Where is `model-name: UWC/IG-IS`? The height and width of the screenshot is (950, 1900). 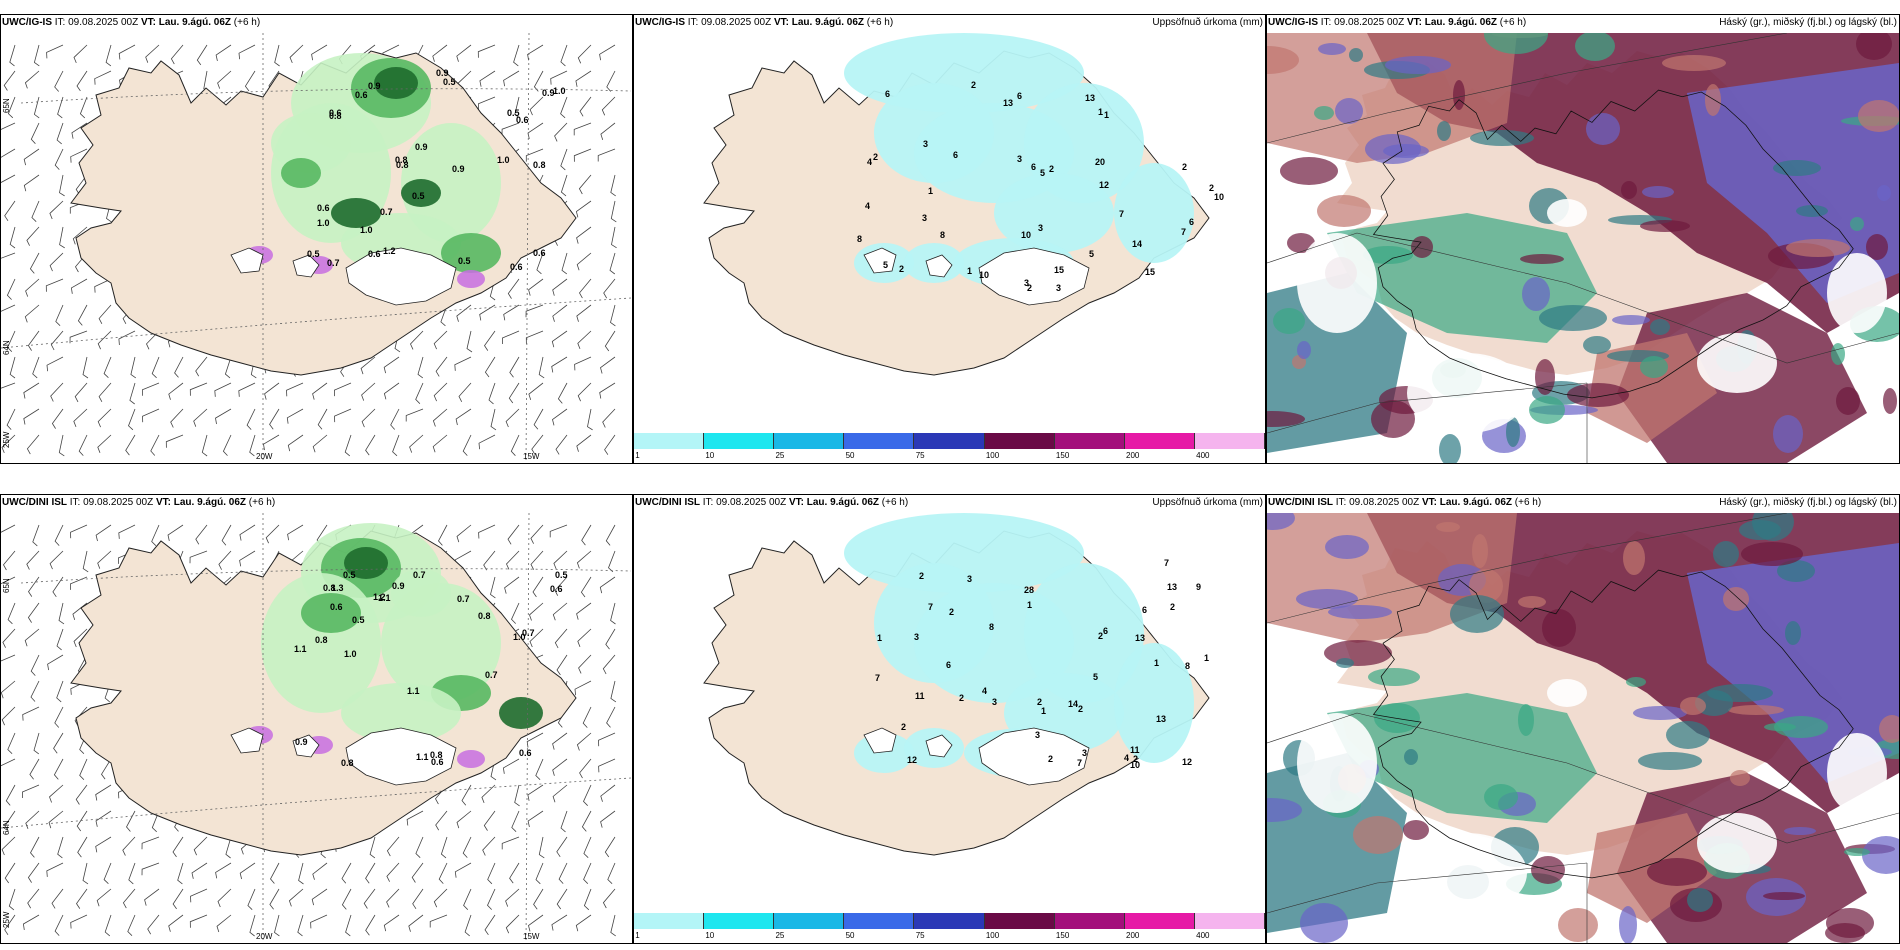
model-name: UWC/IG-IS is located at coordinates (660, 22).